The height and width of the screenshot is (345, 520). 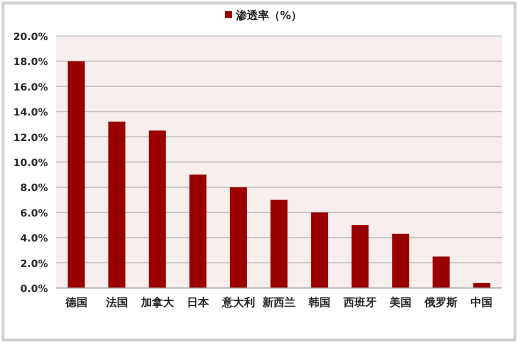 I want to click on legend-label: 渗透率（%）, so click(x=268, y=15).